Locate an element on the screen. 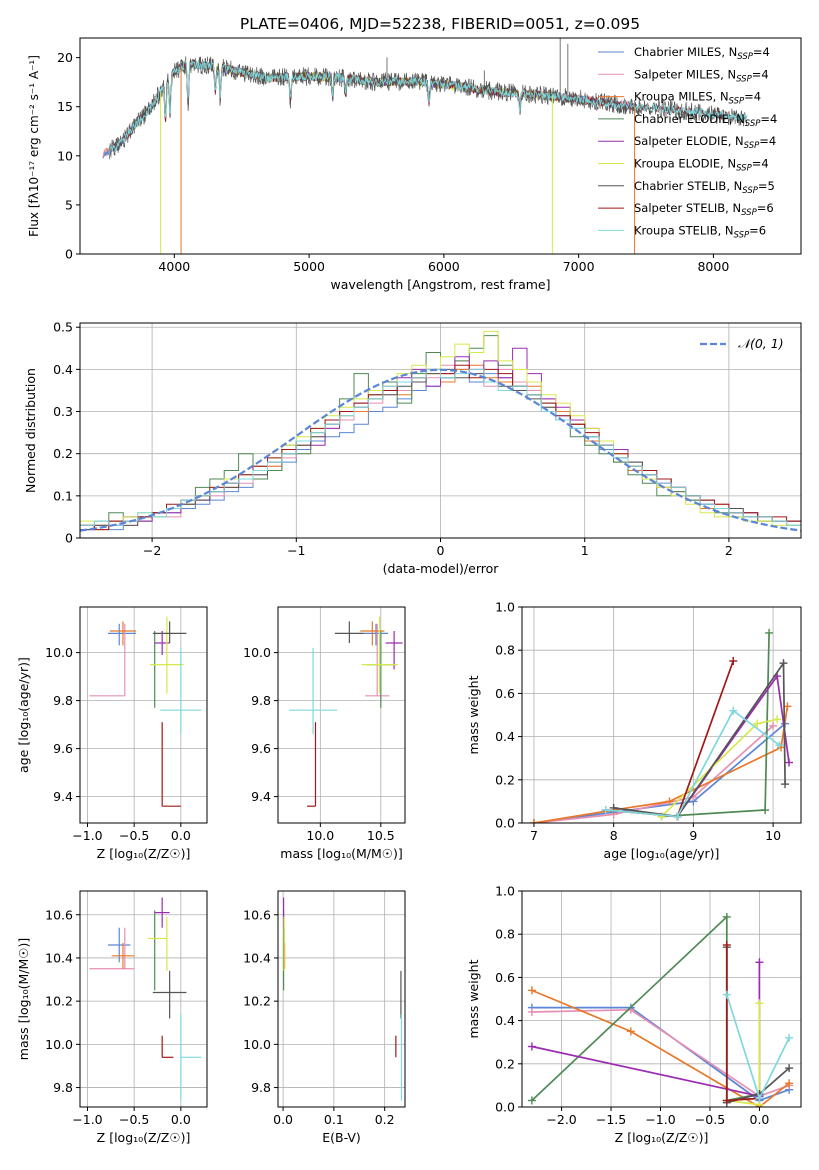 This screenshot has width=819, height=1170. x-tick-label: 10.5 is located at coordinates (381, 835).